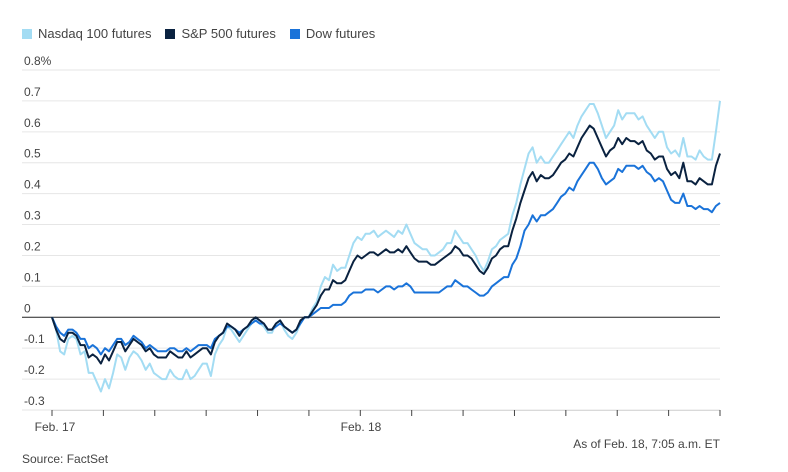 The width and height of the screenshot is (788, 472). What do you see at coordinates (646, 444) in the screenshot?
I see `as-of-note: As of Feb. 18, 7:05 a.m. ET` at bounding box center [646, 444].